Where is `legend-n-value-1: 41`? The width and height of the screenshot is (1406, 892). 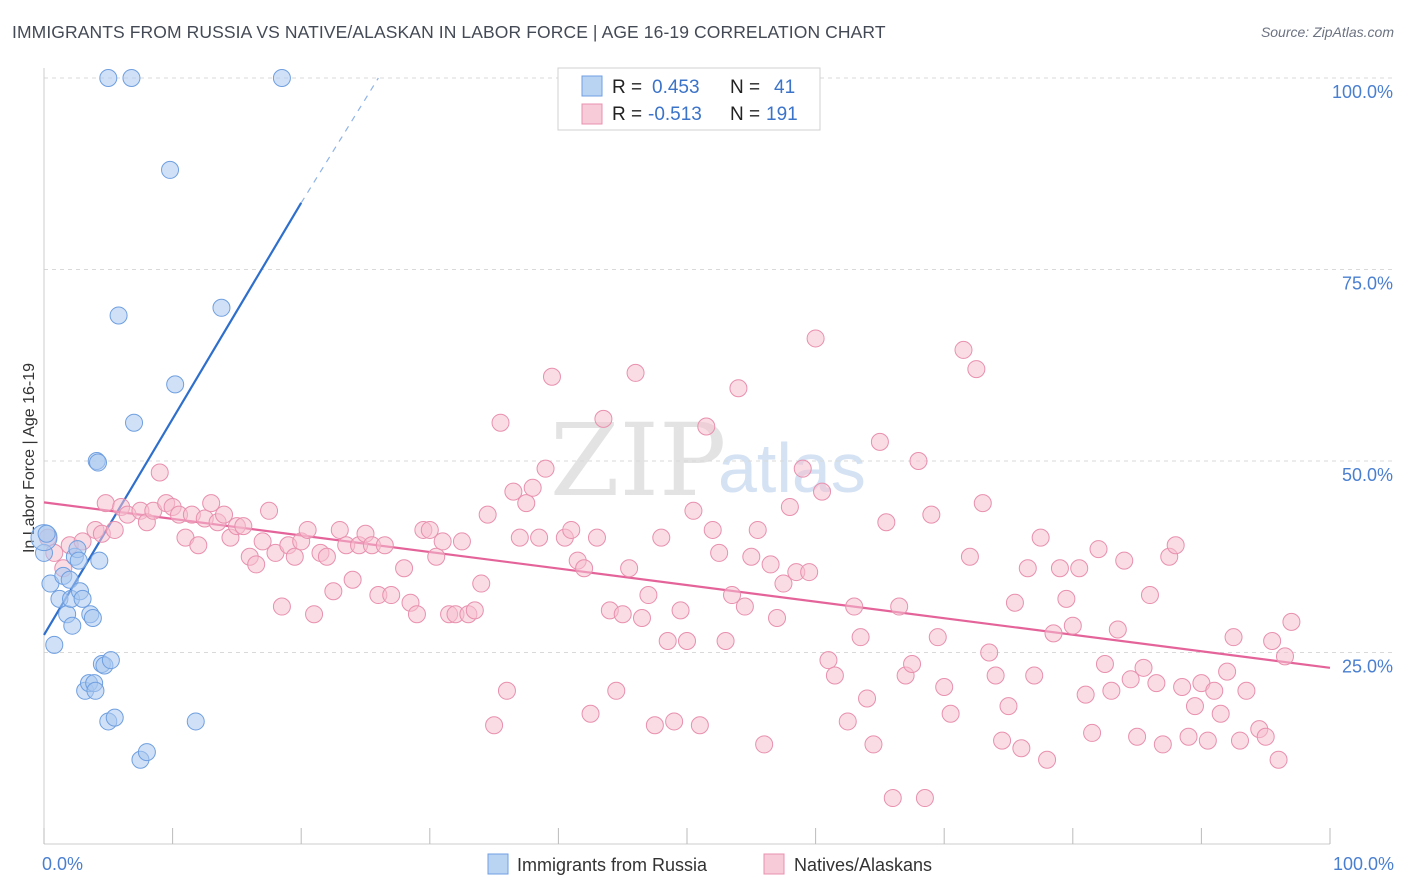 legend-n-value-1: 41 is located at coordinates (784, 87).